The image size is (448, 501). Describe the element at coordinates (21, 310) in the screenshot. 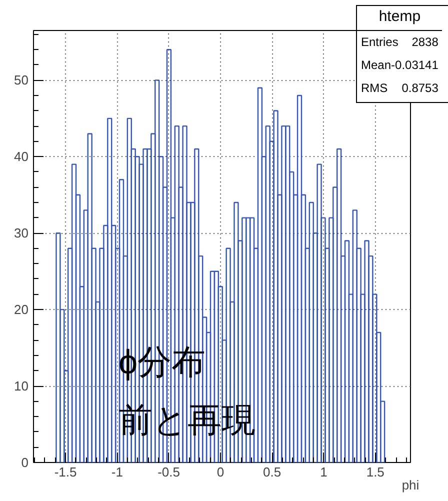

I see `y-tick-label: 20` at that location.